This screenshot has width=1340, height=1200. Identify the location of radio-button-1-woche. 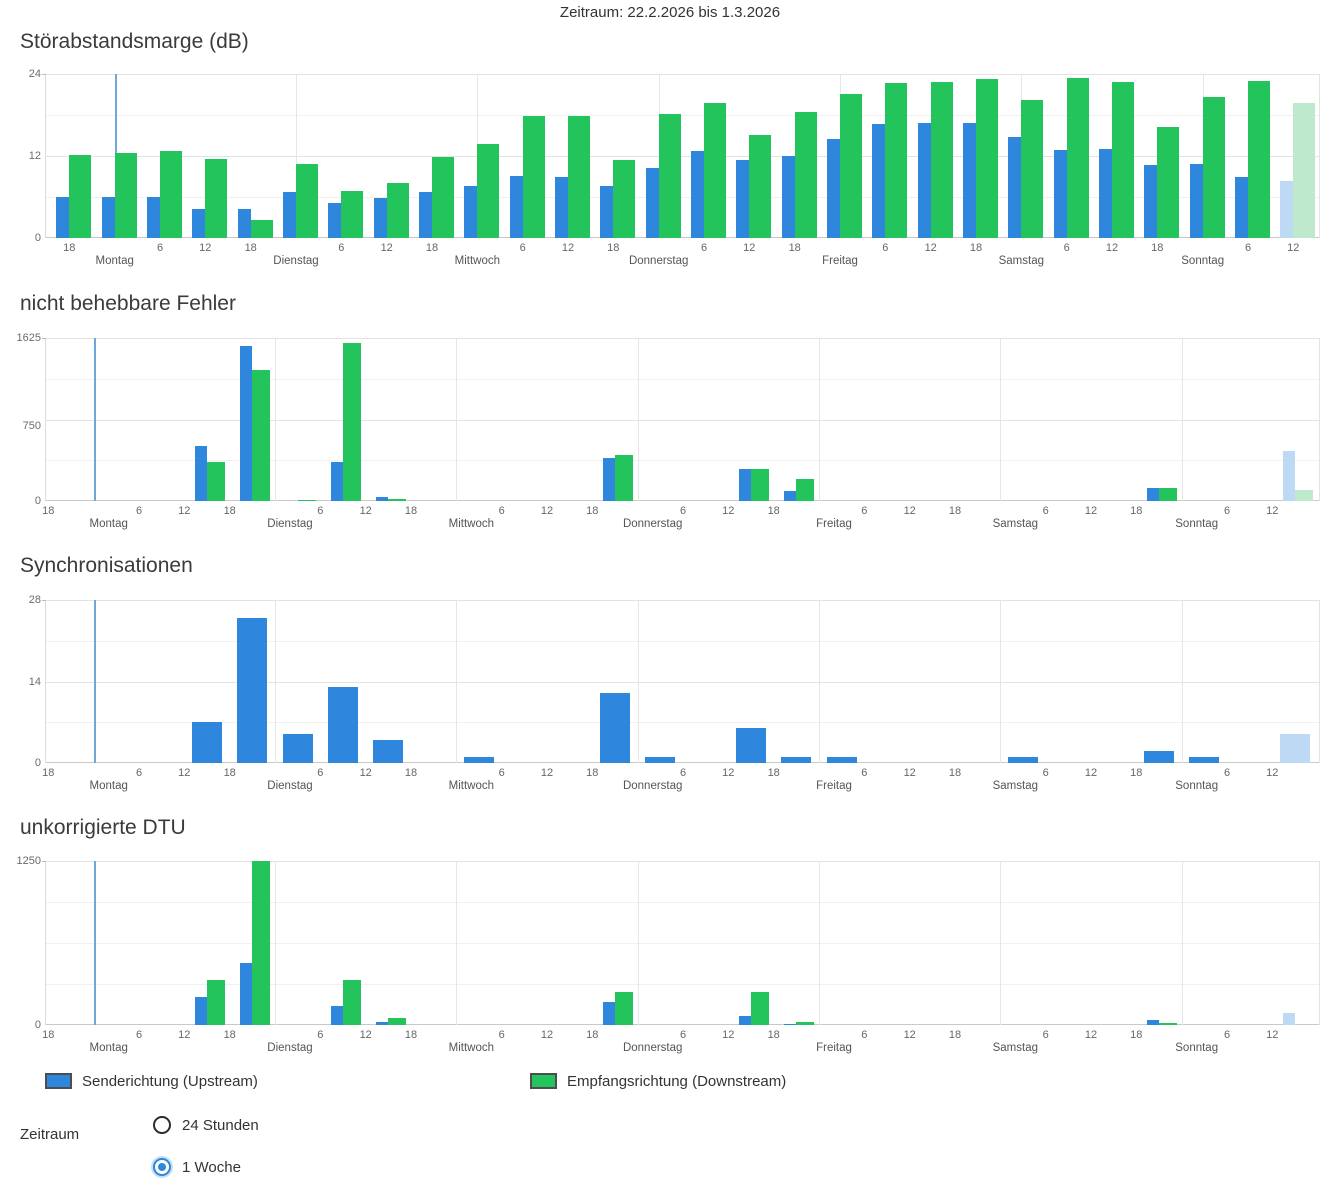
(162, 1167).